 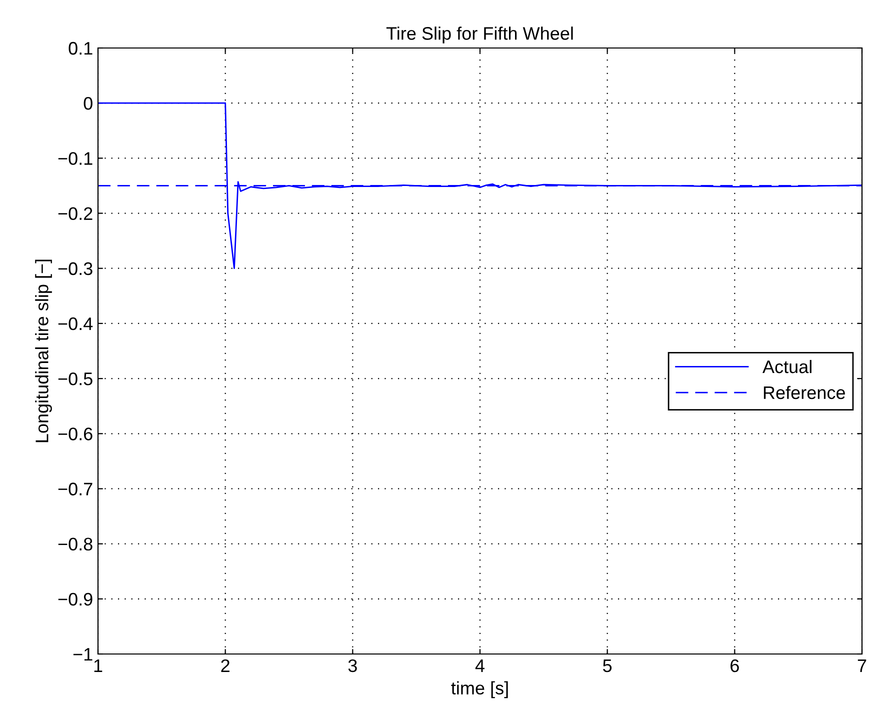 I want to click on y-tick-label: −0.5, so click(x=75, y=379).